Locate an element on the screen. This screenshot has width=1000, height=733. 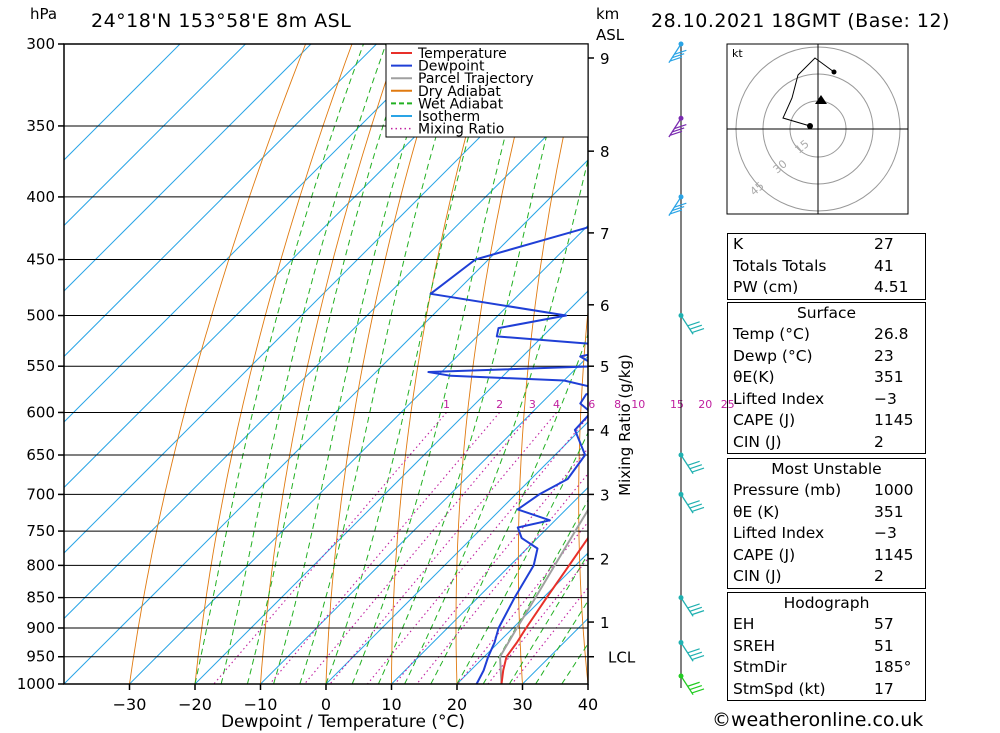
legend-label: Dewpoint is located at coordinates (451, 67).